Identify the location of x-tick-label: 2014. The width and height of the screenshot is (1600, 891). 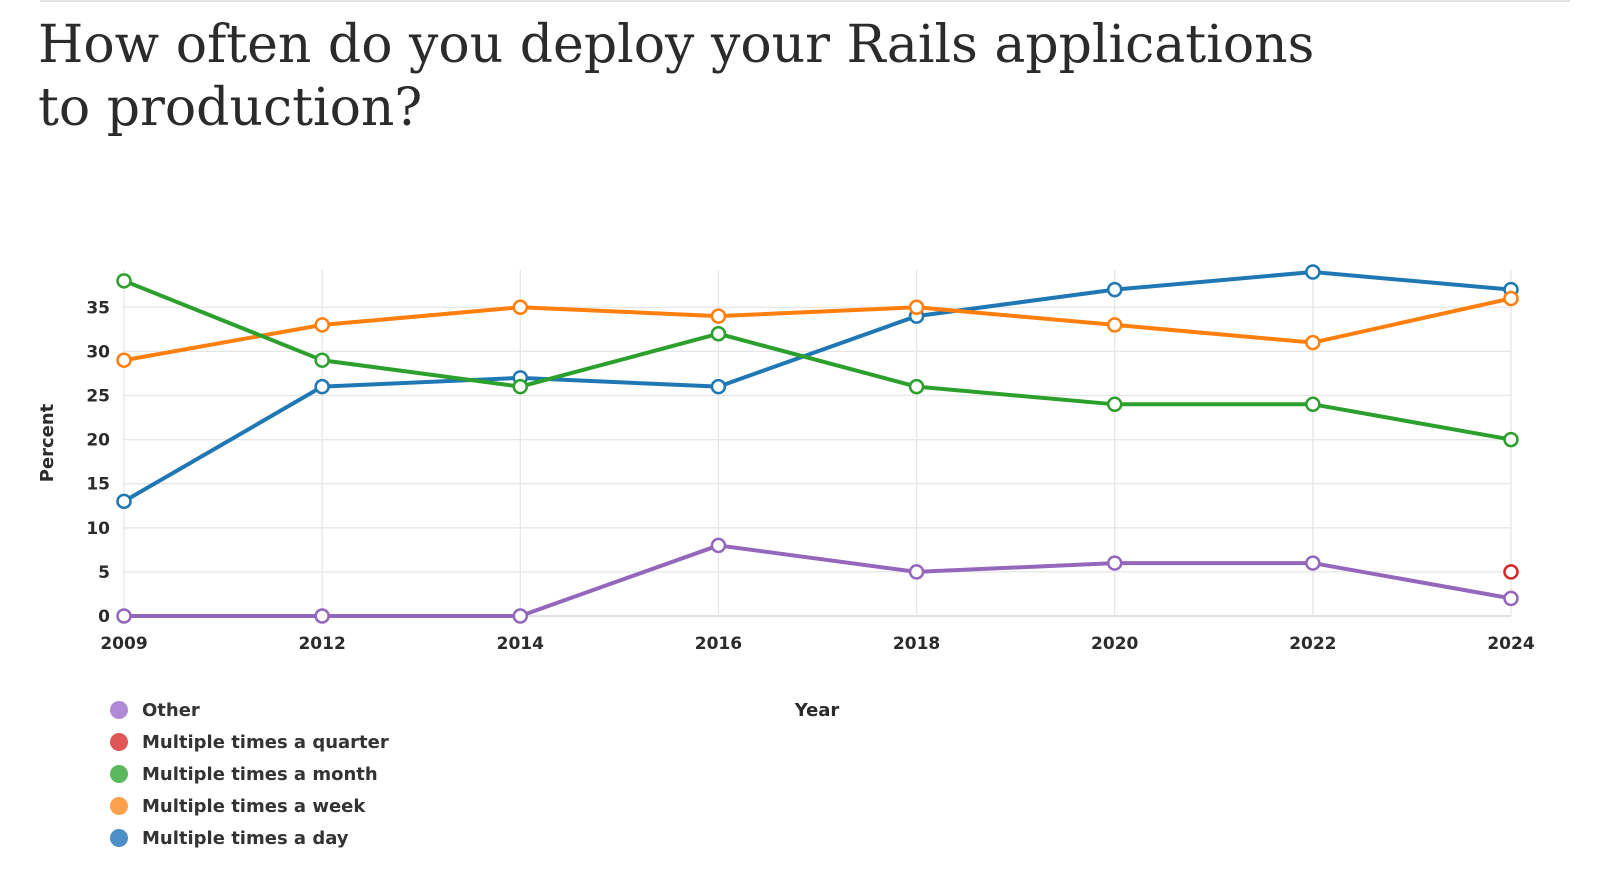
(520, 644).